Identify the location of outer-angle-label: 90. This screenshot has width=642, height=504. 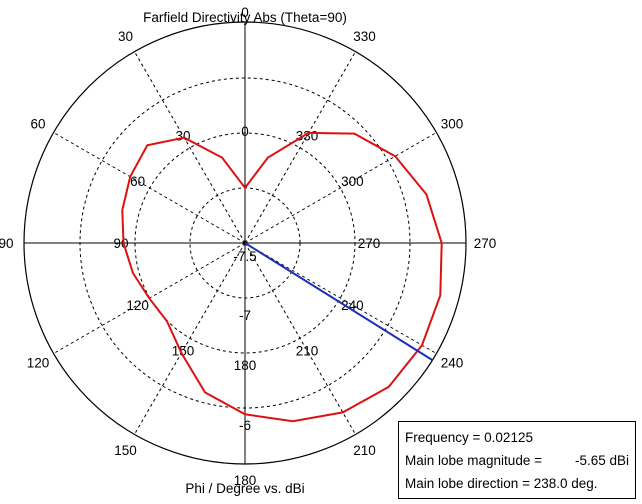
(7, 243).